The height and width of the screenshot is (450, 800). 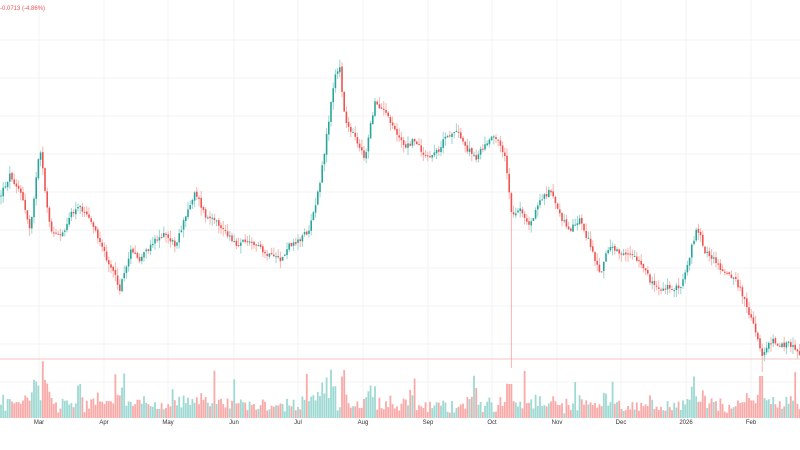 I want to click on x-axis-label: Apr, so click(x=104, y=423).